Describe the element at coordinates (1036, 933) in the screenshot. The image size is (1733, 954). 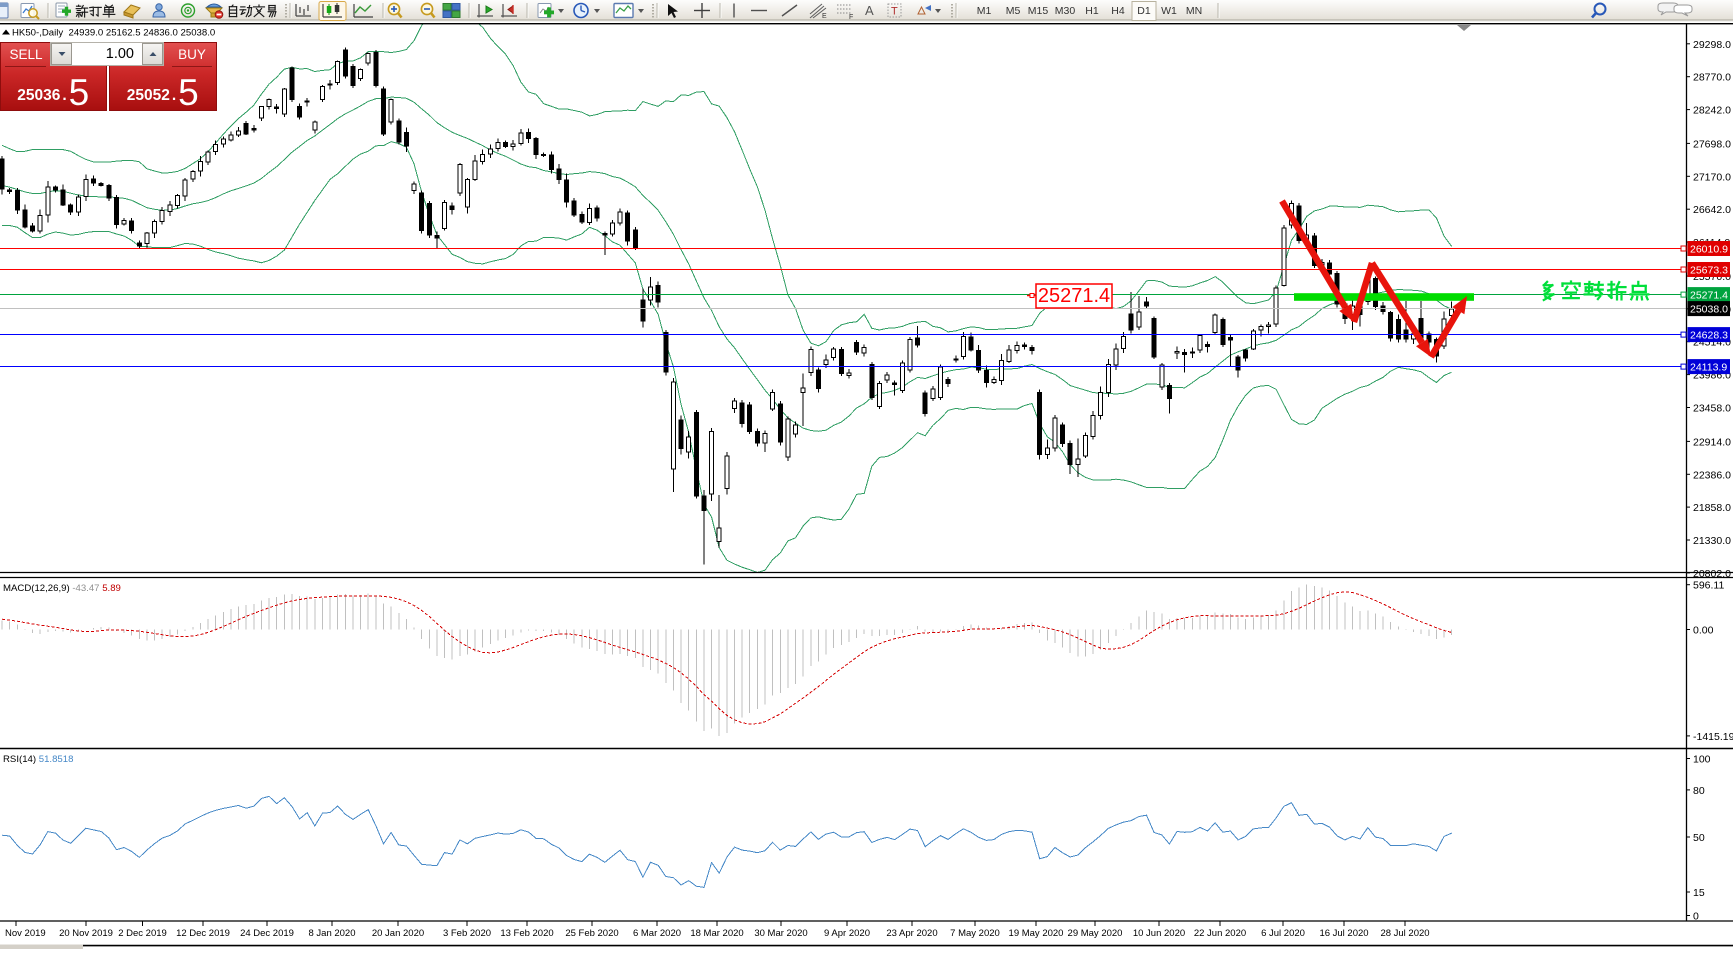
I see `svg-text: 19 May 2020` at that location.